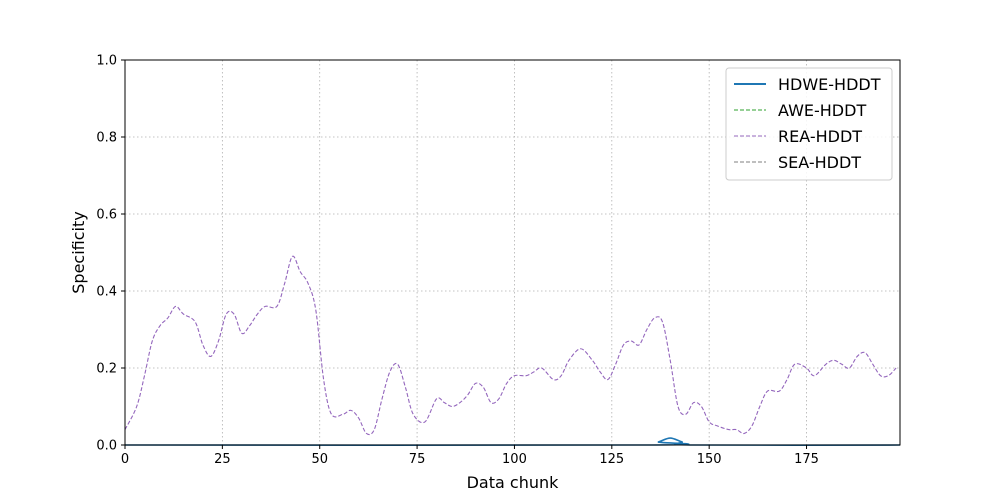 This screenshot has width=1000, height=500. Describe the element at coordinates (319, 459) in the screenshot. I see `x-tick-label: 50` at that location.